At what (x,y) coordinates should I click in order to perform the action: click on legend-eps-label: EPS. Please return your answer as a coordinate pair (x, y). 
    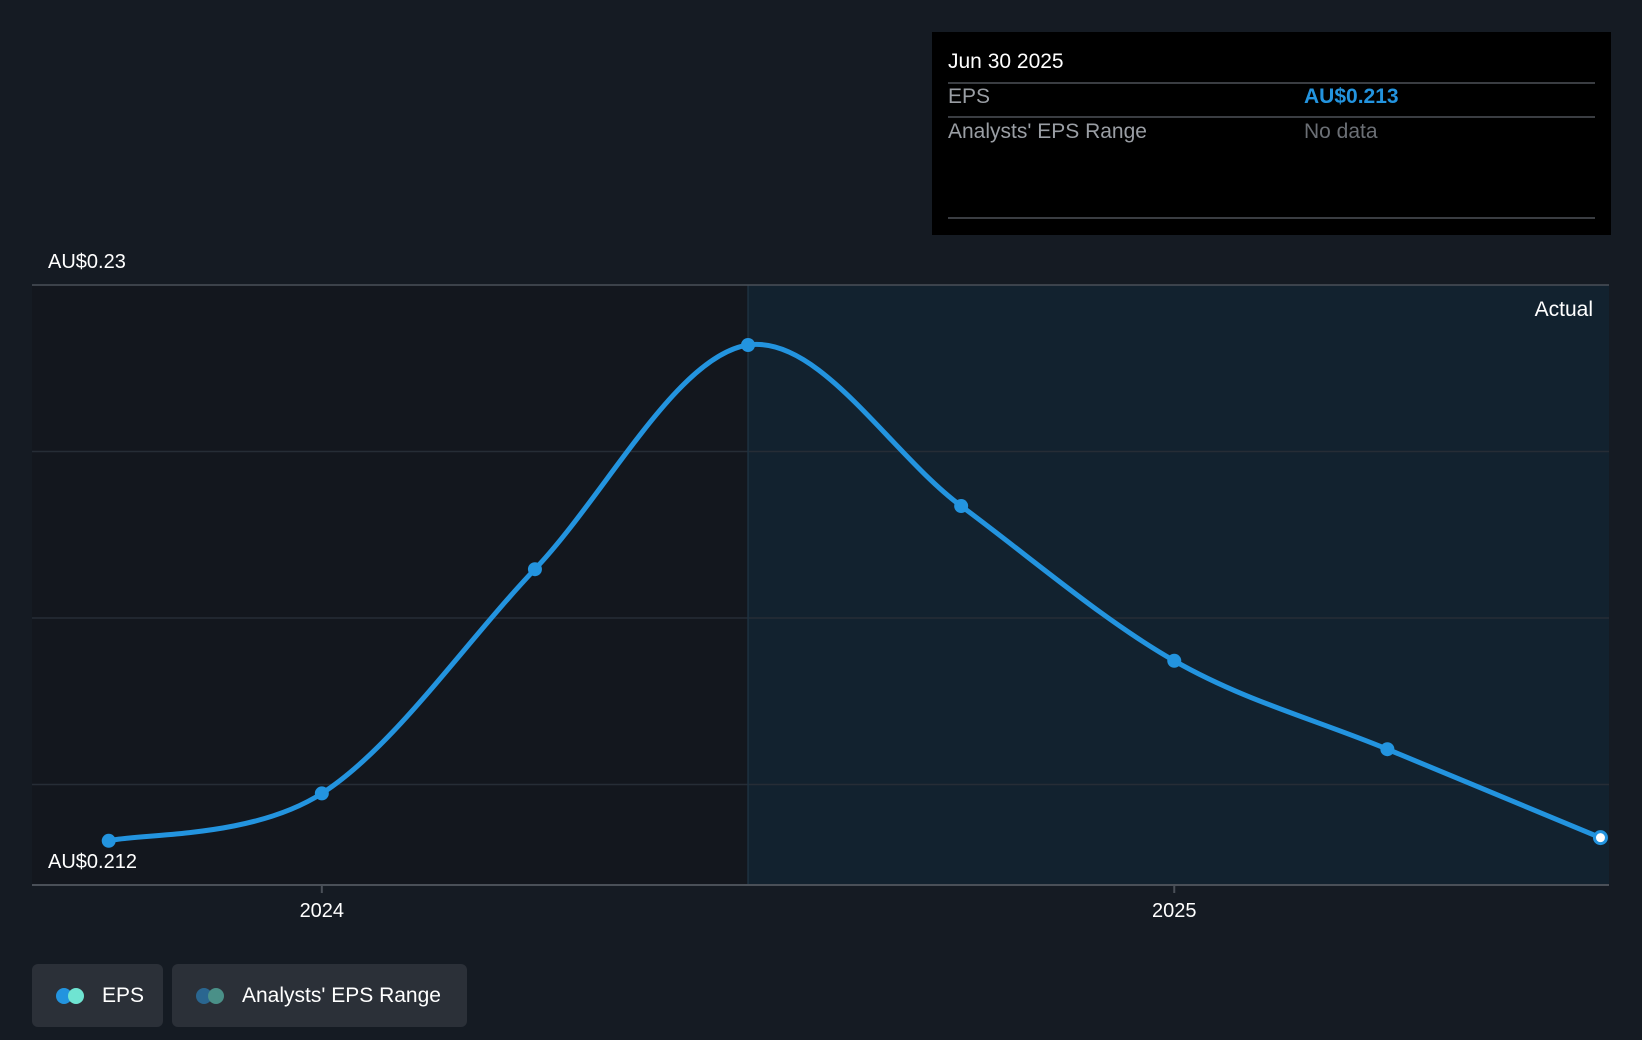
    Looking at the image, I should click on (123, 995).